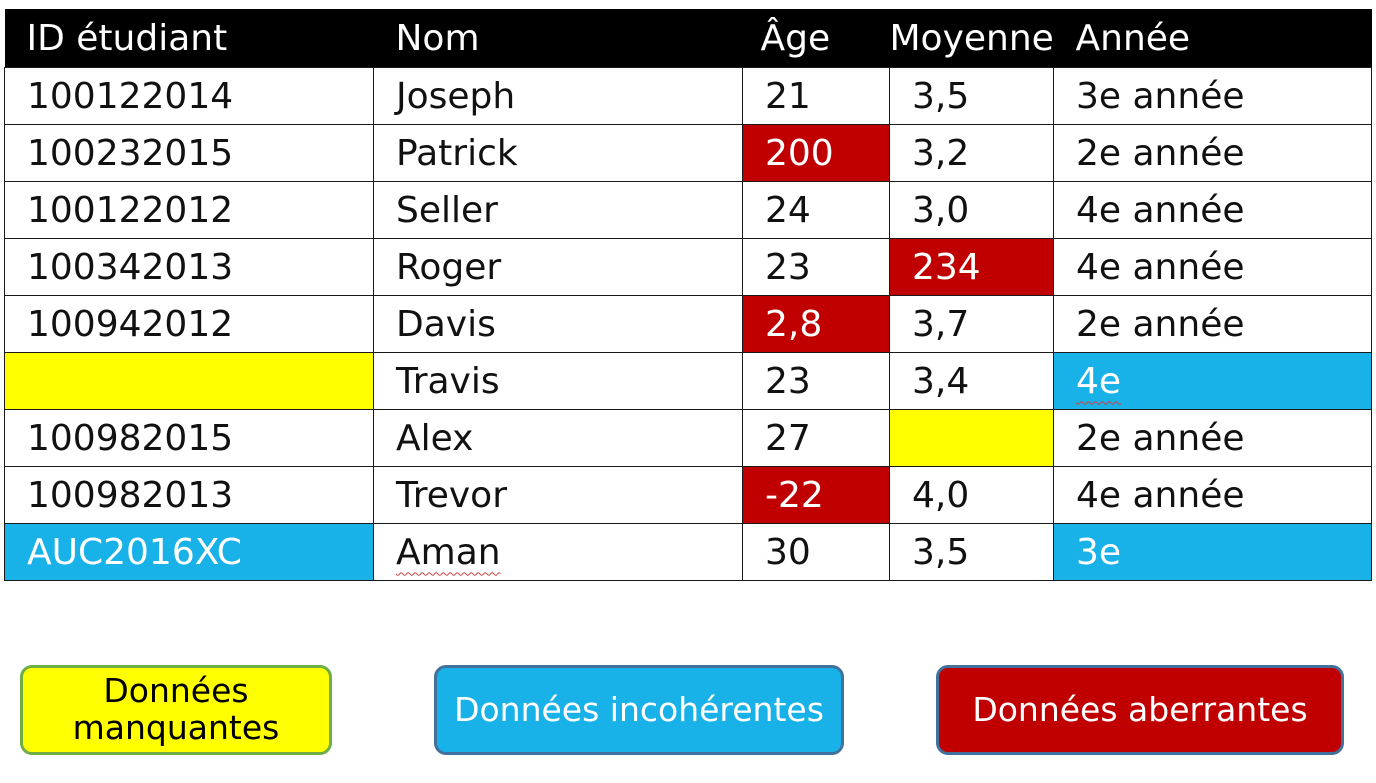 This screenshot has width=1376, height=783. Describe the element at coordinates (558, 96) in the screenshot. I see `cell-name: Joseph` at that location.